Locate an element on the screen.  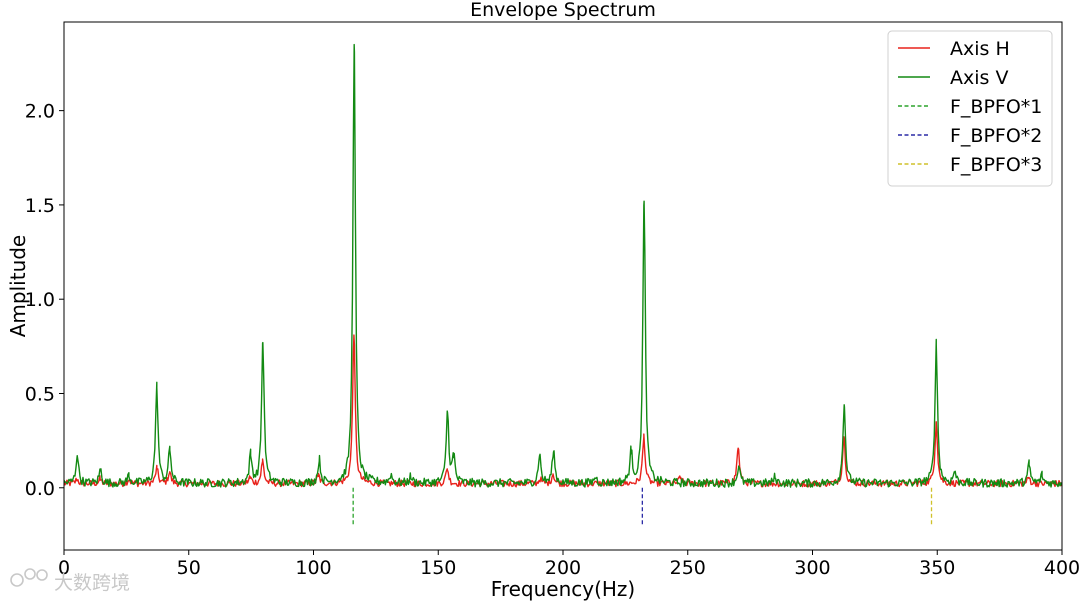
x-axis: 0 50 100 150 200 250 300 350 400 is located at coordinates (569, 564).